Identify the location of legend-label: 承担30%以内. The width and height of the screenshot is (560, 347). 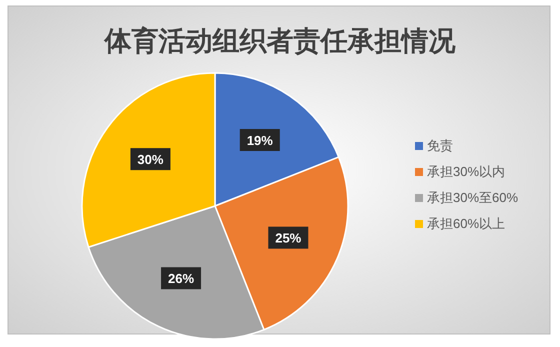
(466, 171).